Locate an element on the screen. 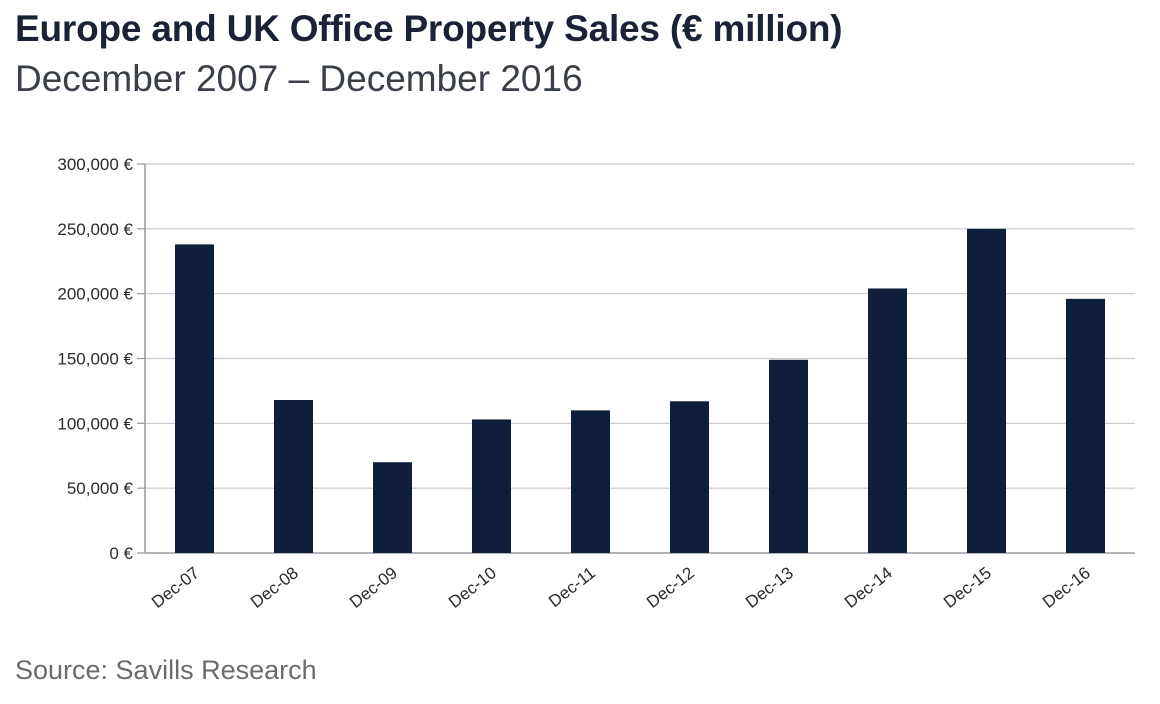  y-tick-label: 150,000 € is located at coordinates (95, 359).